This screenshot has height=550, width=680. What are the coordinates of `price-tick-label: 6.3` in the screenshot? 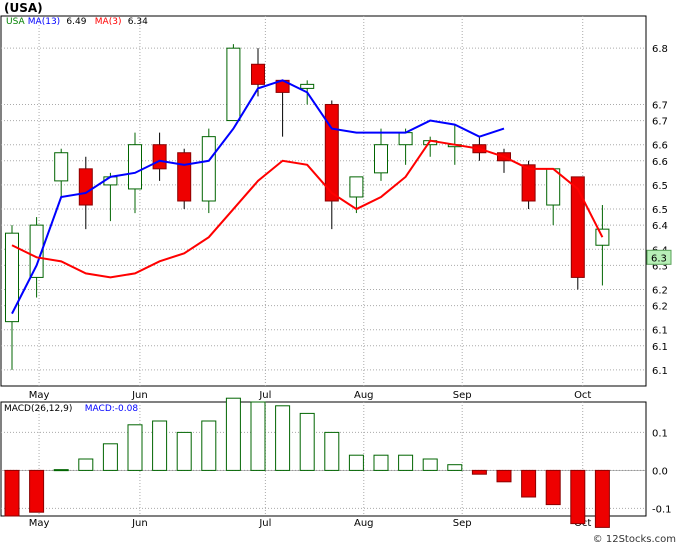 It's located at (660, 266).